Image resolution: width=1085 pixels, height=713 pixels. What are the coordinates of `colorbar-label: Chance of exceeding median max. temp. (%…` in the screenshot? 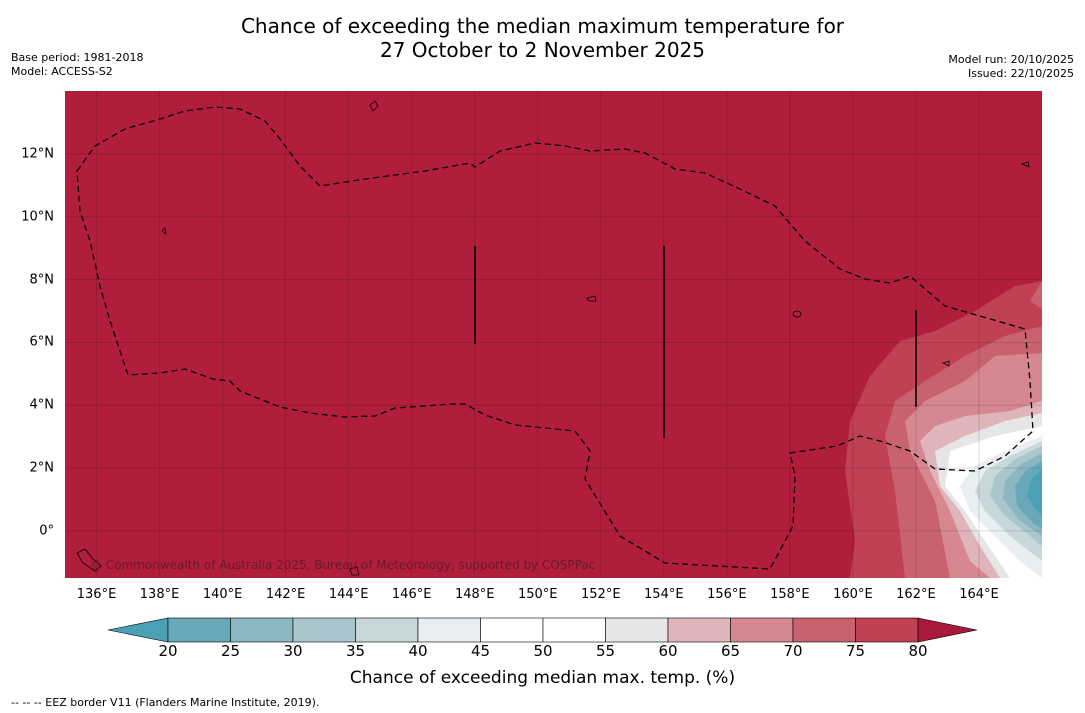 It's located at (542, 678).